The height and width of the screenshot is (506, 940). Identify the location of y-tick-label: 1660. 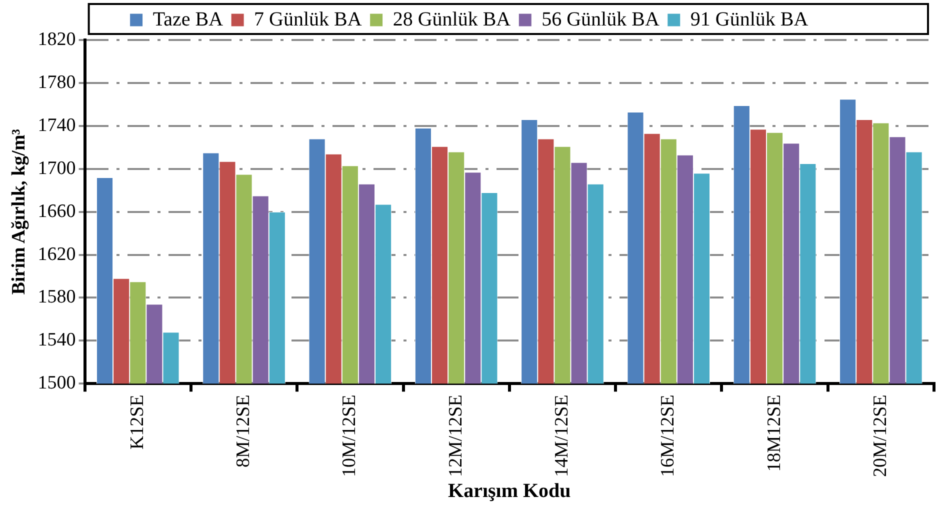
(57, 211).